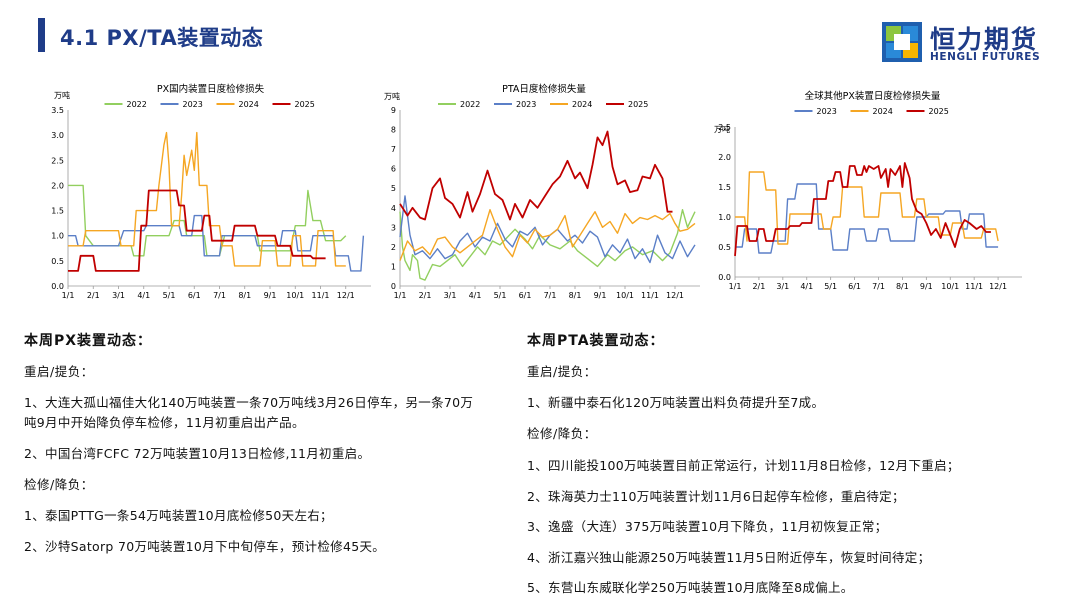 The width and height of the screenshot is (1080, 608). I want to click on y-tick-label: 0.0, so click(57, 286).